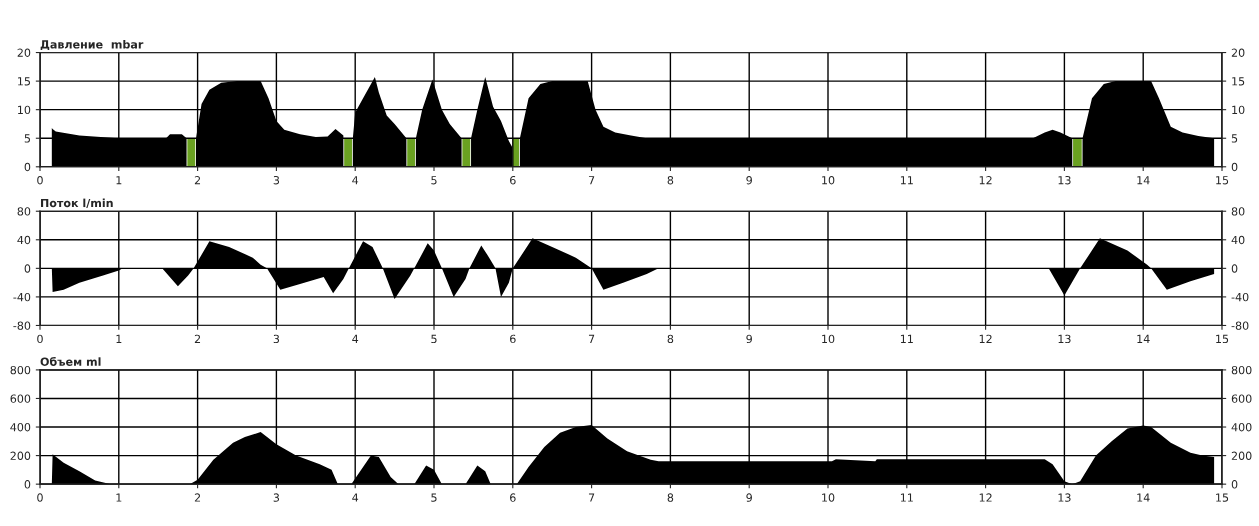 Image resolution: width=1259 pixels, height=526 pixels. I want to click on chart-title: Объем ml, so click(70, 361).